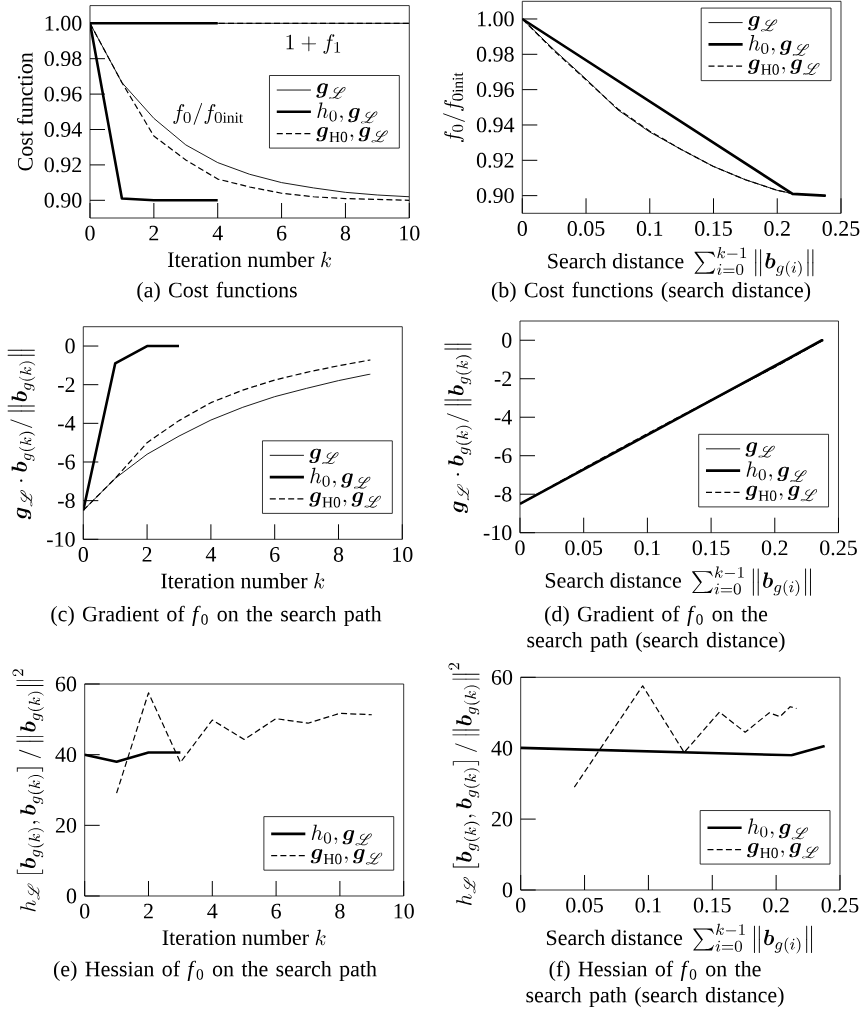  Describe the element at coordinates (313, 43) in the screenshot. I see `annotation: $1 + f_1$` at that location.